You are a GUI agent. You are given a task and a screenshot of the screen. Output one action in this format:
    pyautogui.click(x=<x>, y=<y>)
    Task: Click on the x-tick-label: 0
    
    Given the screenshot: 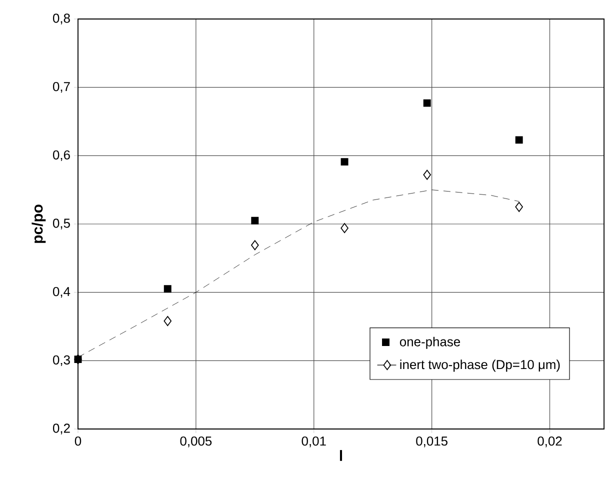 What is the action you would take?
    pyautogui.click(x=78, y=441)
    